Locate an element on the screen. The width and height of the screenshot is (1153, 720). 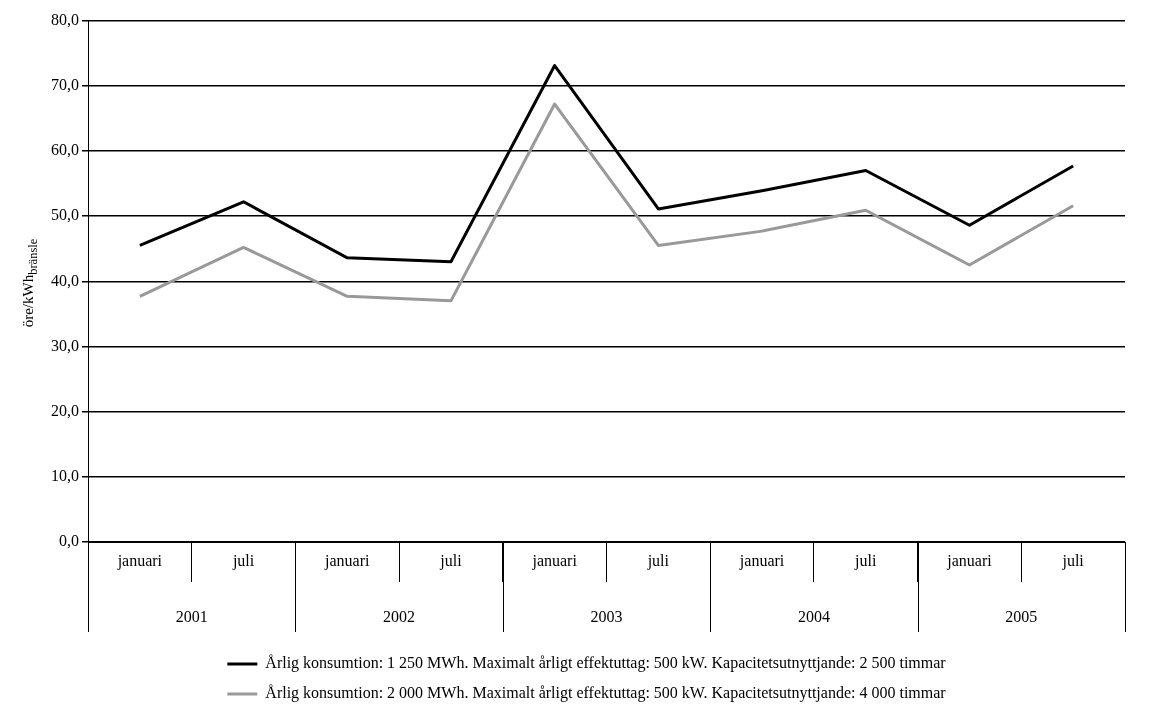
text: 2001 is located at coordinates (191, 617).